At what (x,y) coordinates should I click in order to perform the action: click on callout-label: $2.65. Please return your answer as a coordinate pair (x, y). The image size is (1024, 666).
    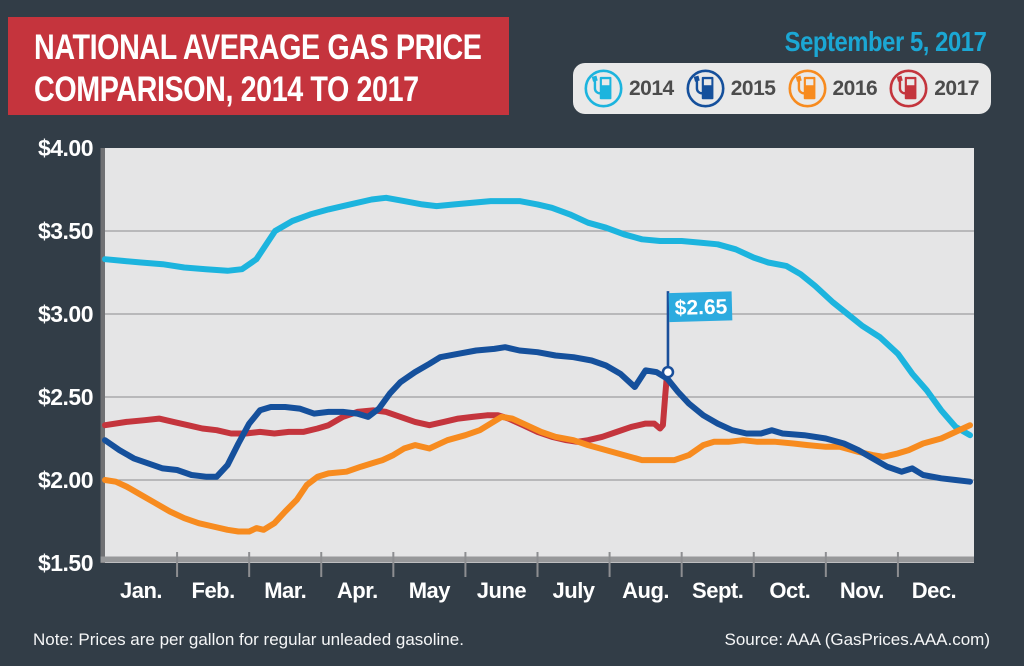
    Looking at the image, I should click on (700, 308).